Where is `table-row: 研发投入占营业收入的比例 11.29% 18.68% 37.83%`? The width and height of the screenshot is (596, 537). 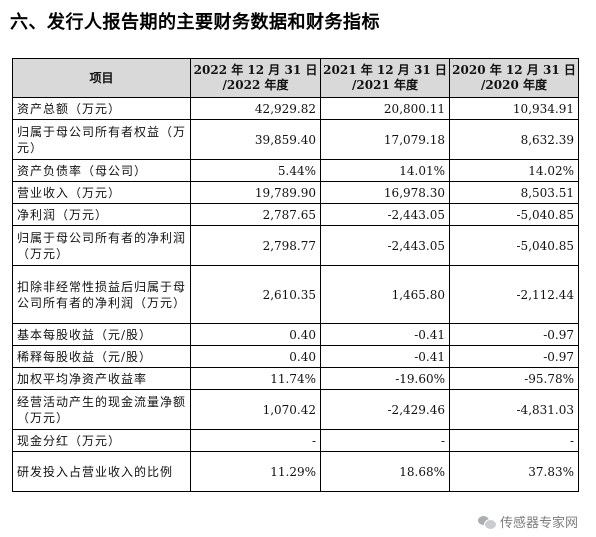
table-row: 研发投入占营业收入的比例 11.29% 18.68% 37.83% is located at coordinates (295, 471).